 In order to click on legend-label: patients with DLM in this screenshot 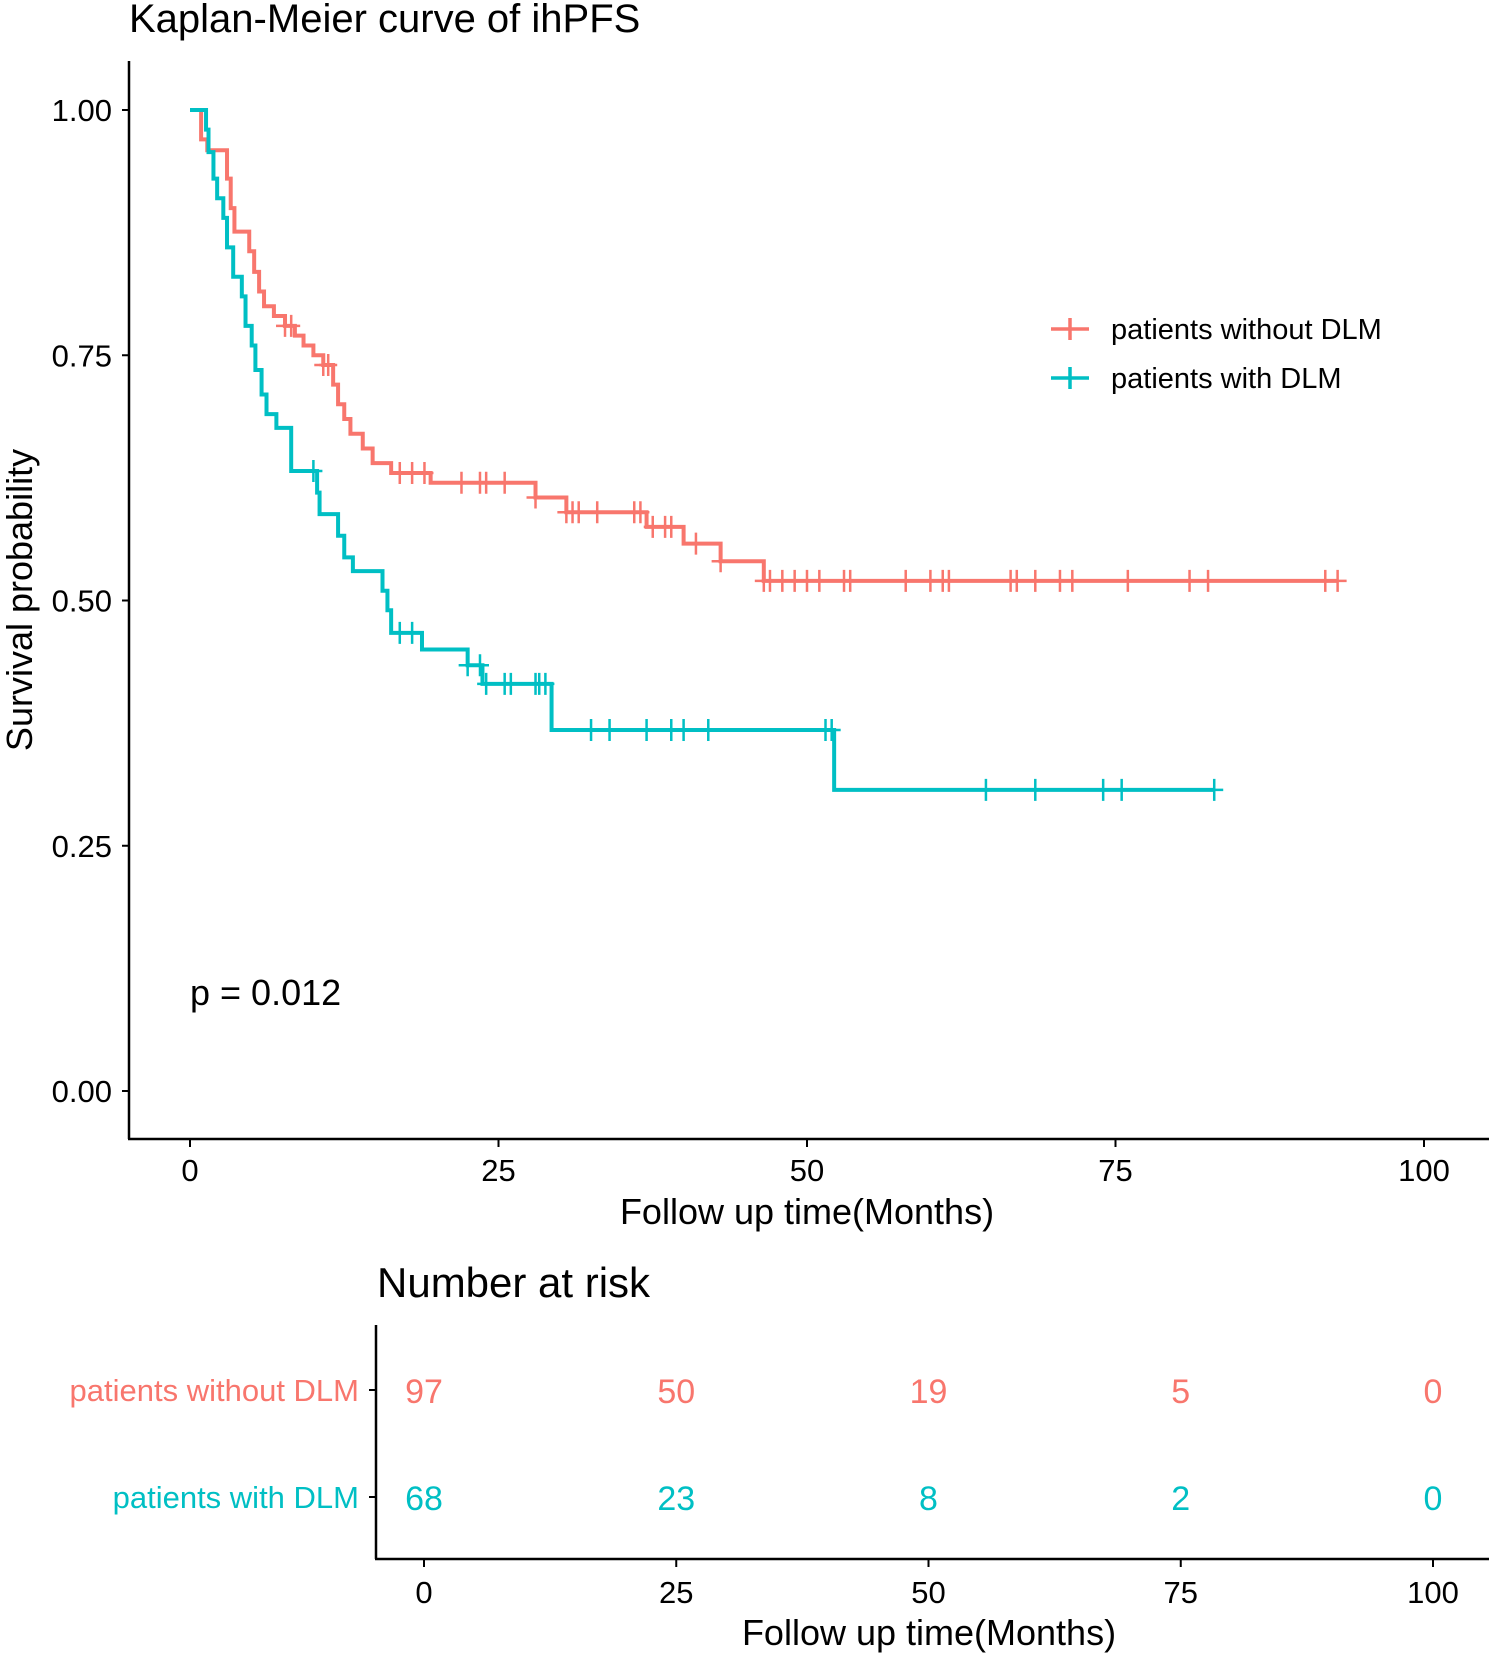, I will do `click(1226, 379)`.